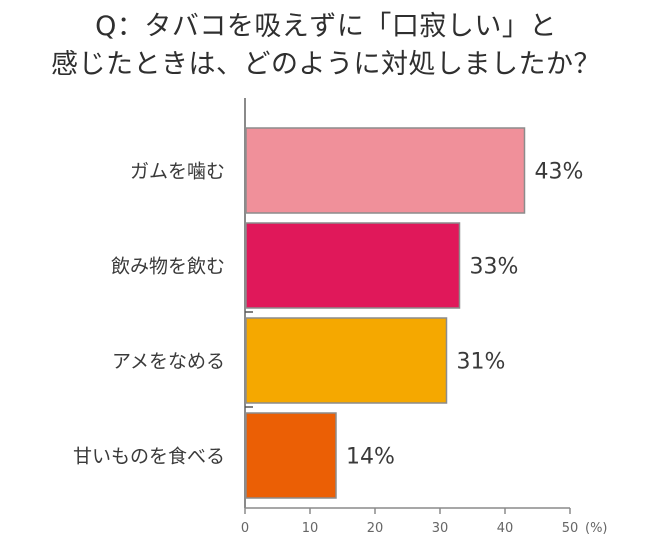 The height and width of the screenshot is (554, 652). Describe the element at coordinates (326, 46) in the screenshot. I see `chart-title: Q：タバコを吸えずに「口寂しい」と 感じたときは、どのように対処しましたか？` at that location.